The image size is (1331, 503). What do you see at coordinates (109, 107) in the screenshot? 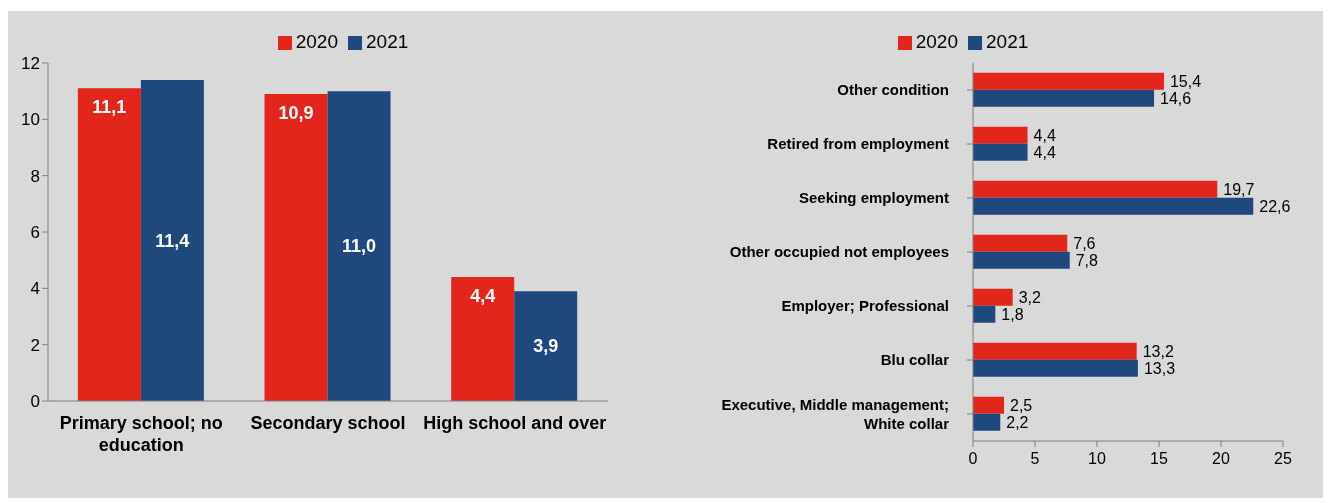
I see `data-label: 11,1` at bounding box center [109, 107].